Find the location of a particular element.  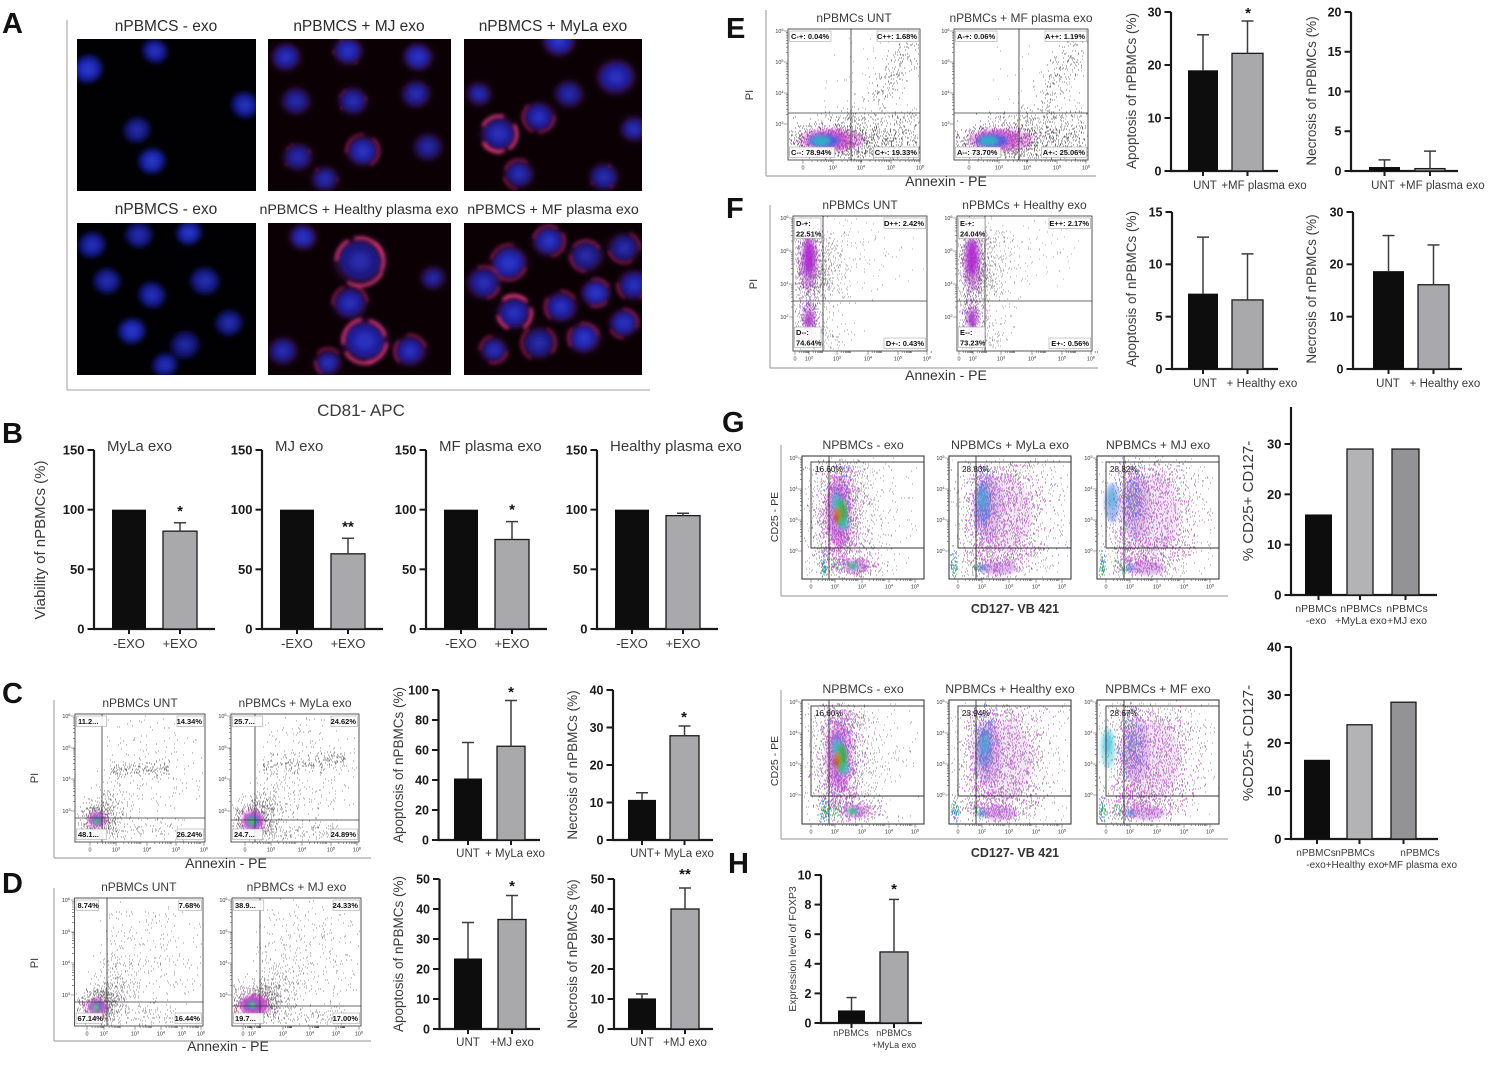

svg-text: 150 is located at coordinates (406, 450).